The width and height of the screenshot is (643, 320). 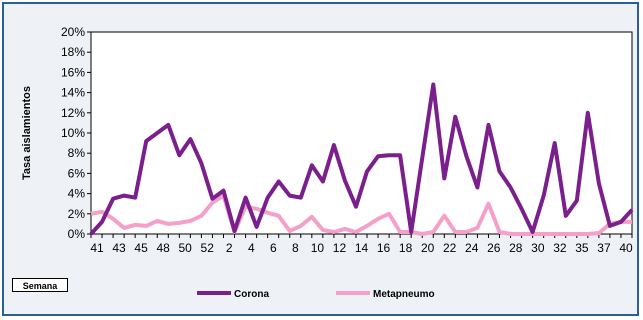 What do you see at coordinates (73, 93) in the screenshot?
I see `y-tick-label: 14%` at bounding box center [73, 93].